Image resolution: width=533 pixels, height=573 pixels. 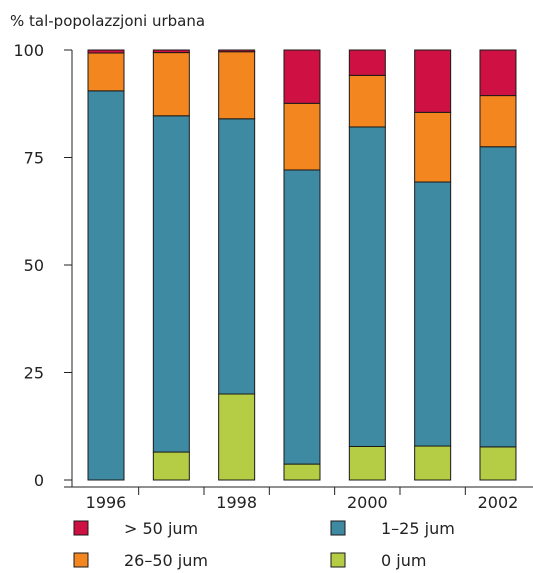 What do you see at coordinates (403, 560) in the screenshot?
I see `legend-label: 0 jum` at bounding box center [403, 560].